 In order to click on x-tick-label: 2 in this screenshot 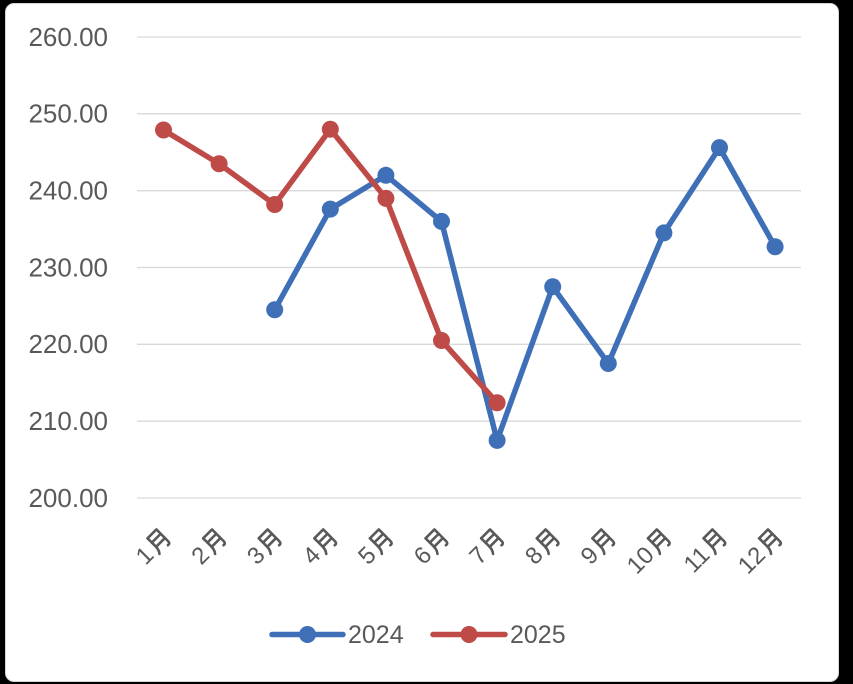, I will do `click(206, 549)`.